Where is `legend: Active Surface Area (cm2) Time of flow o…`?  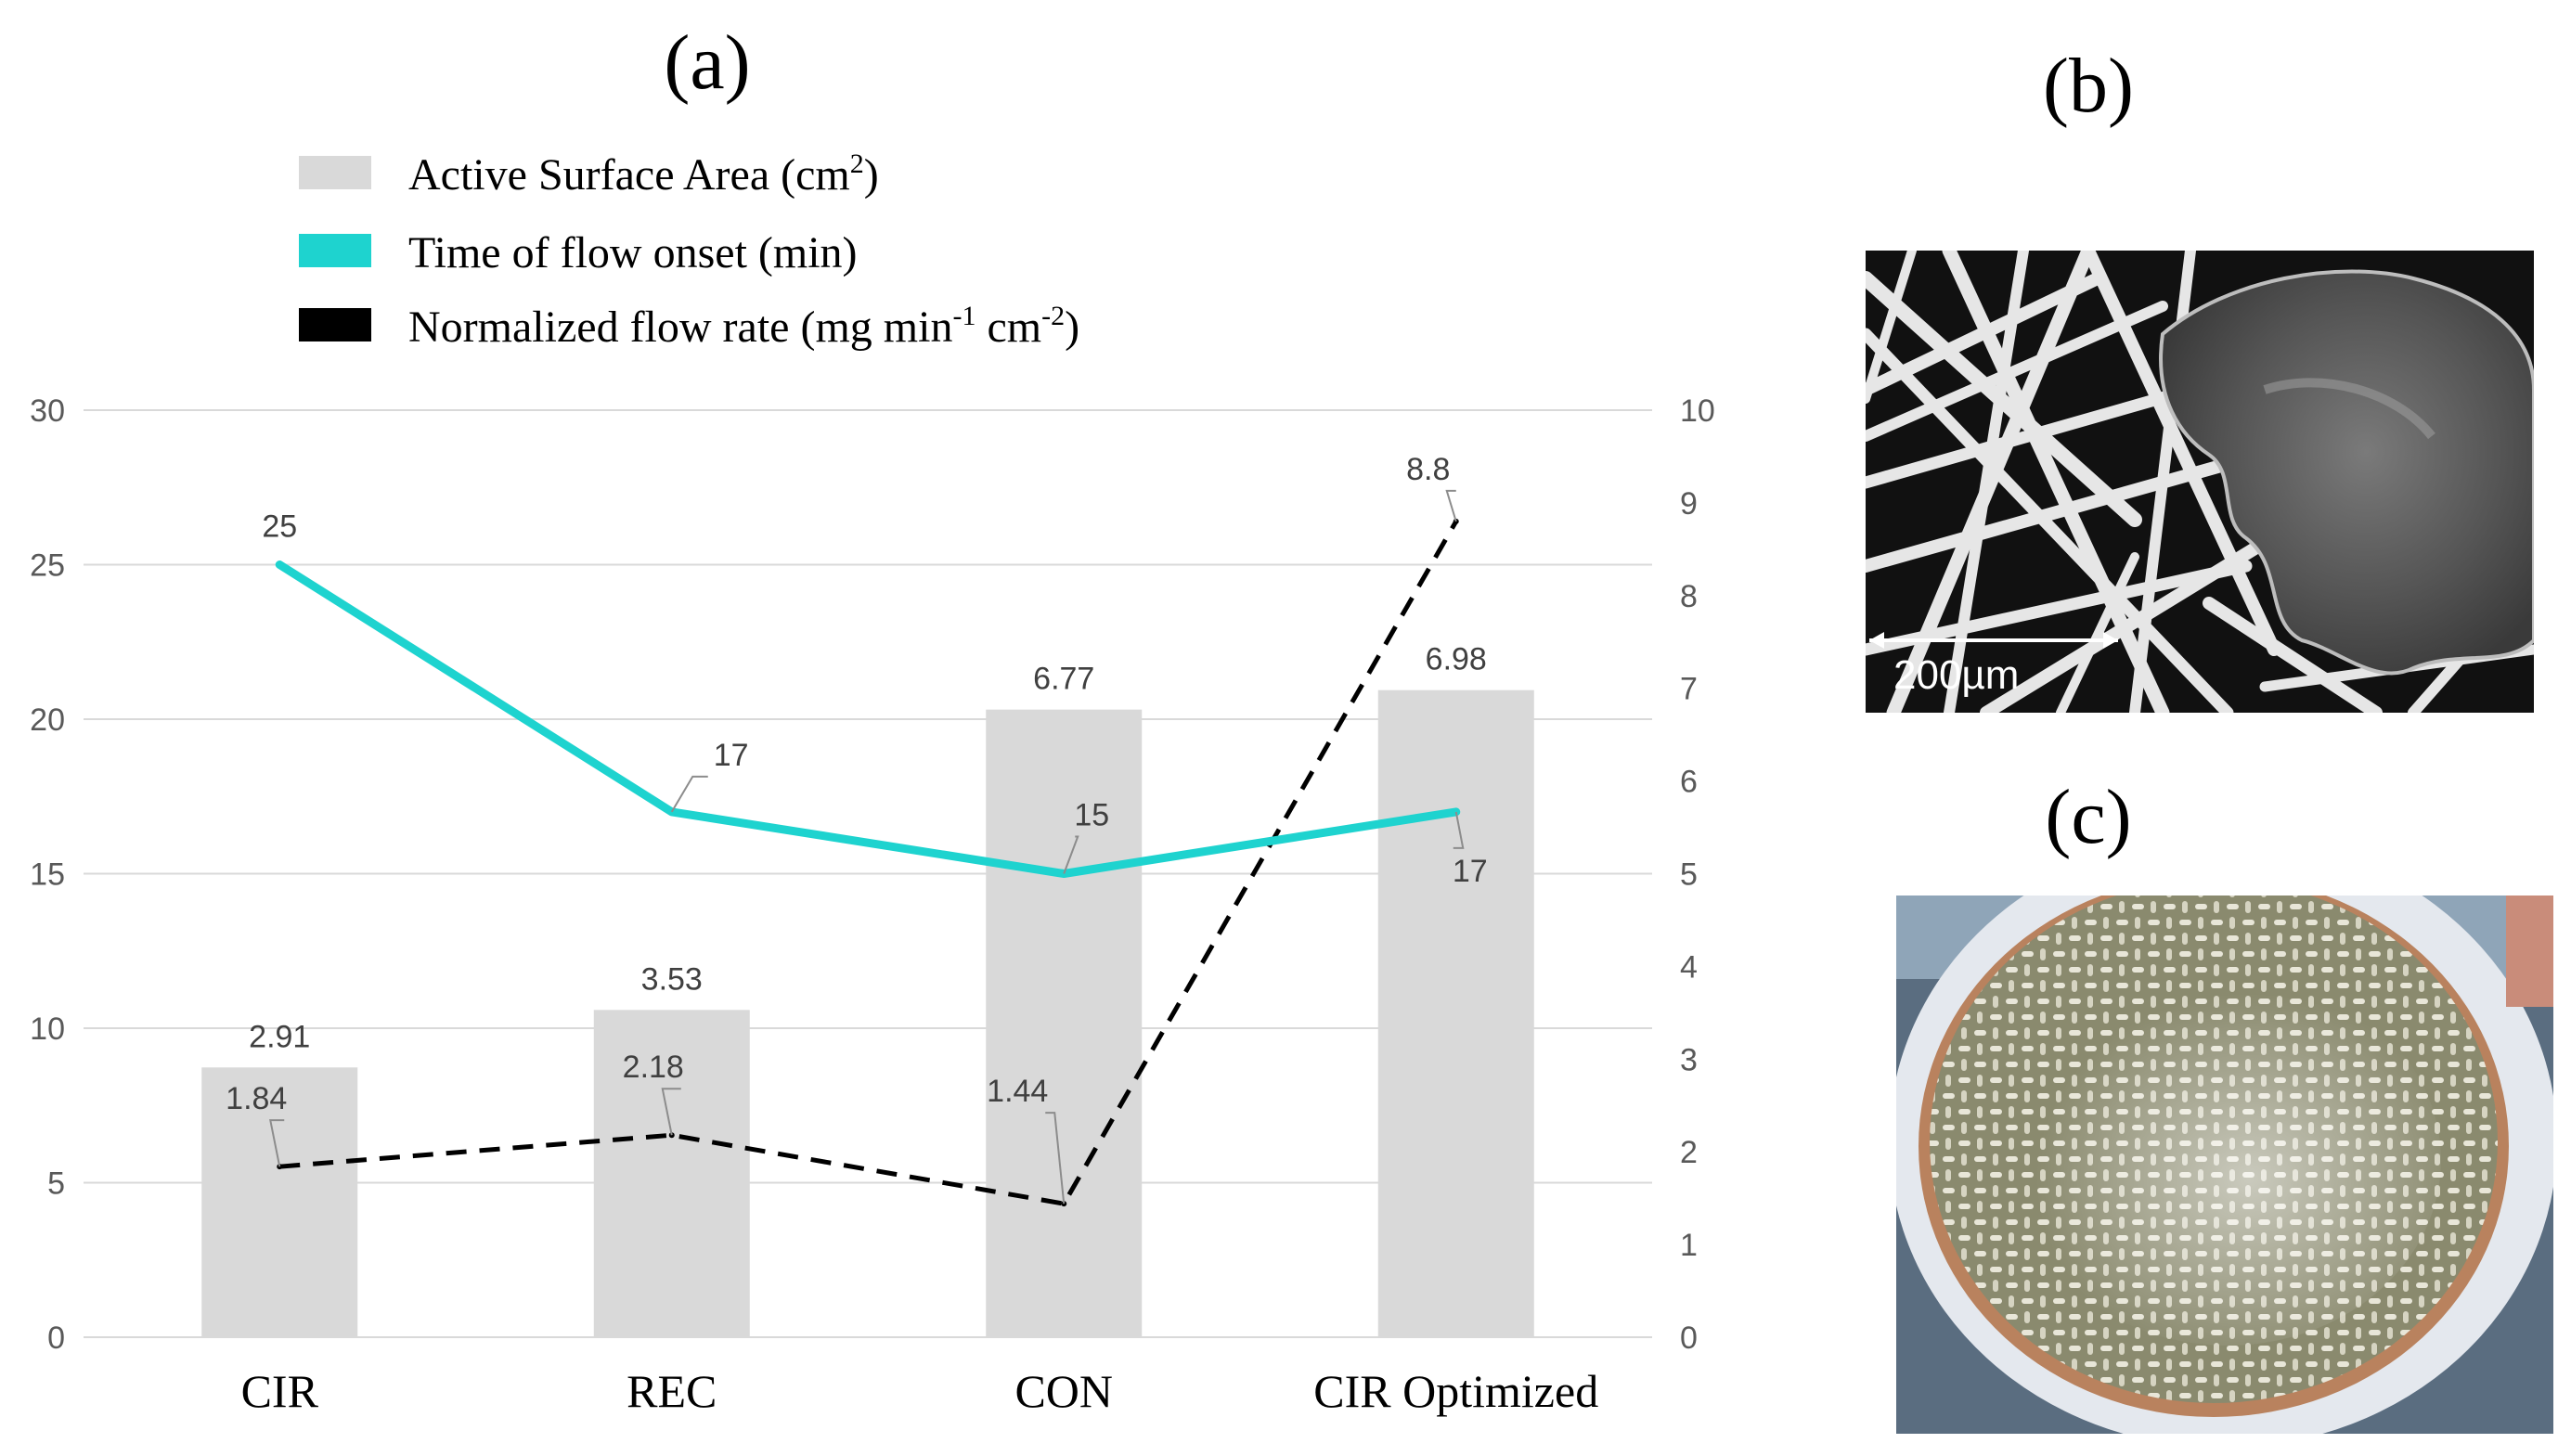 legend: Active Surface Area (cm2) Time of flow o… is located at coordinates (689, 250).